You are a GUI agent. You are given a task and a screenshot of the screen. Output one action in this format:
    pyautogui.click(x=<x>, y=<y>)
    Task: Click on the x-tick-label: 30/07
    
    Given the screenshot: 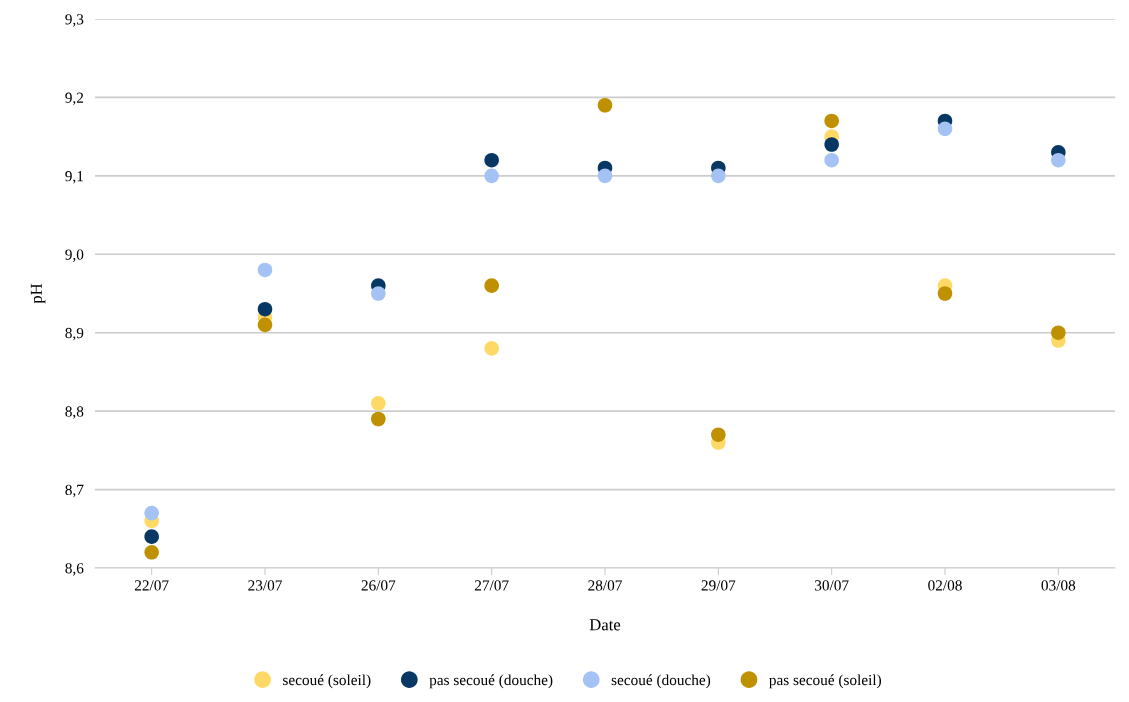 What is the action you would take?
    pyautogui.click(x=832, y=585)
    